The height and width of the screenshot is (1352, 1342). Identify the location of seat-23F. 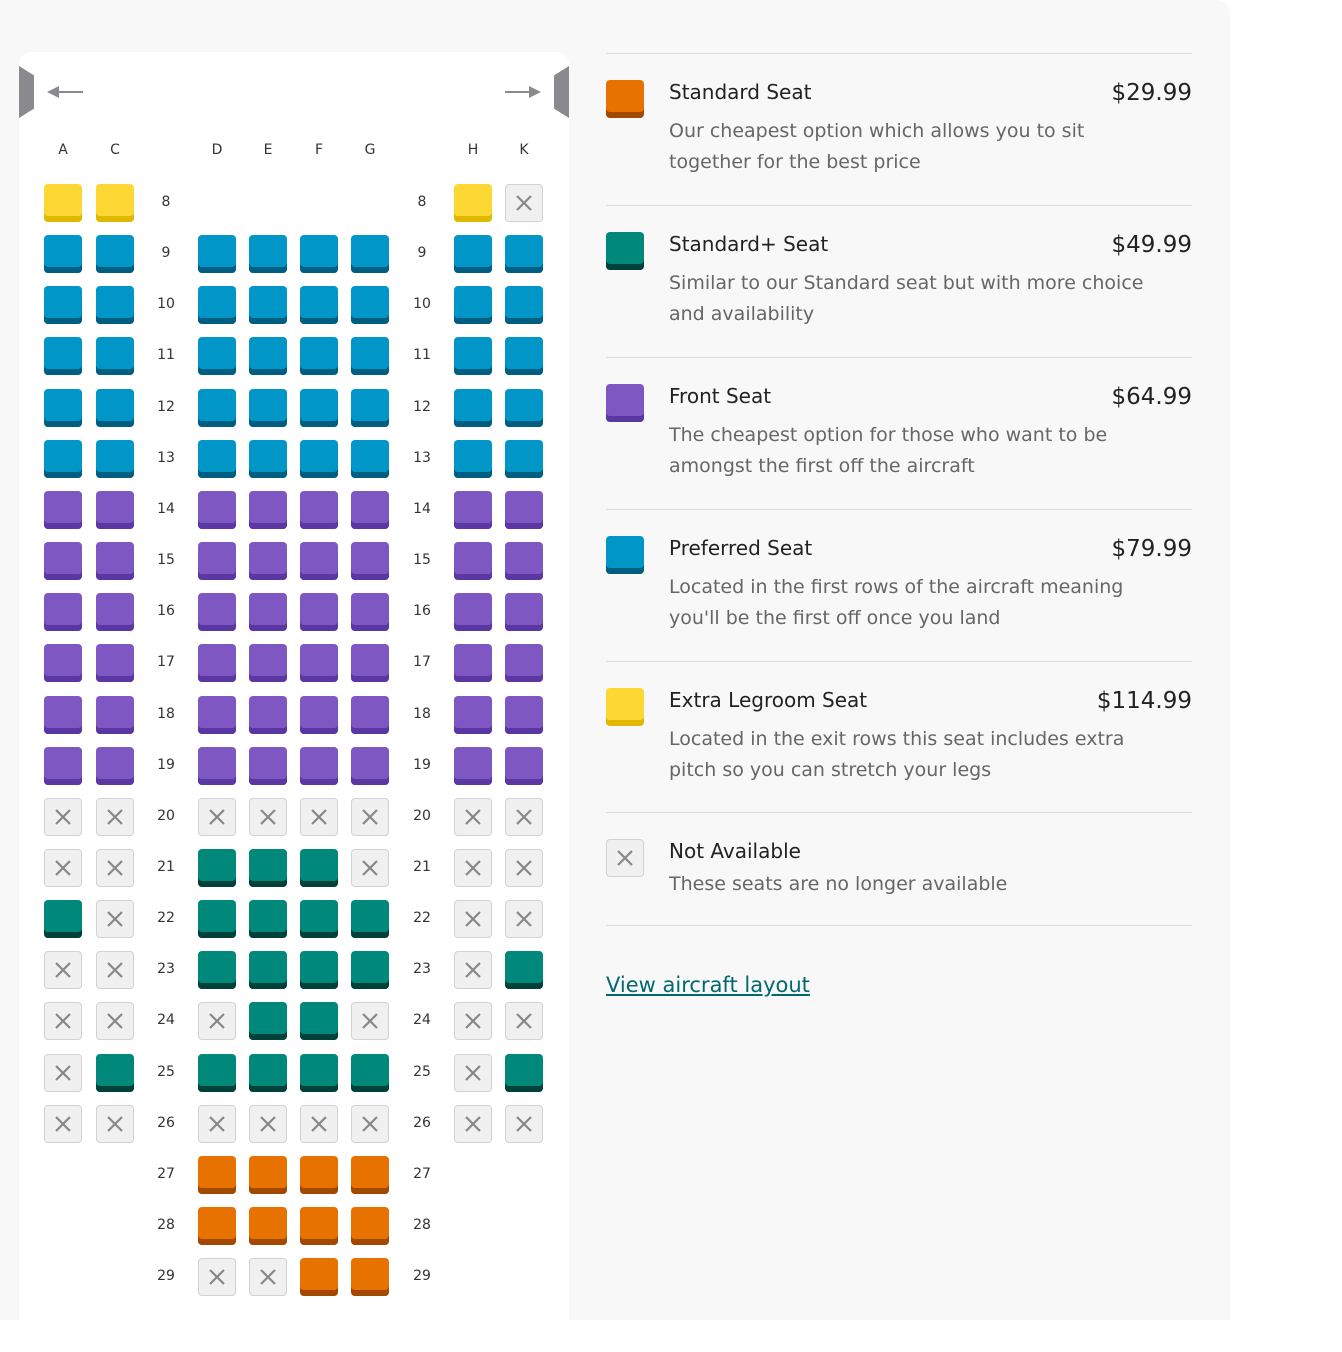
(319, 970).